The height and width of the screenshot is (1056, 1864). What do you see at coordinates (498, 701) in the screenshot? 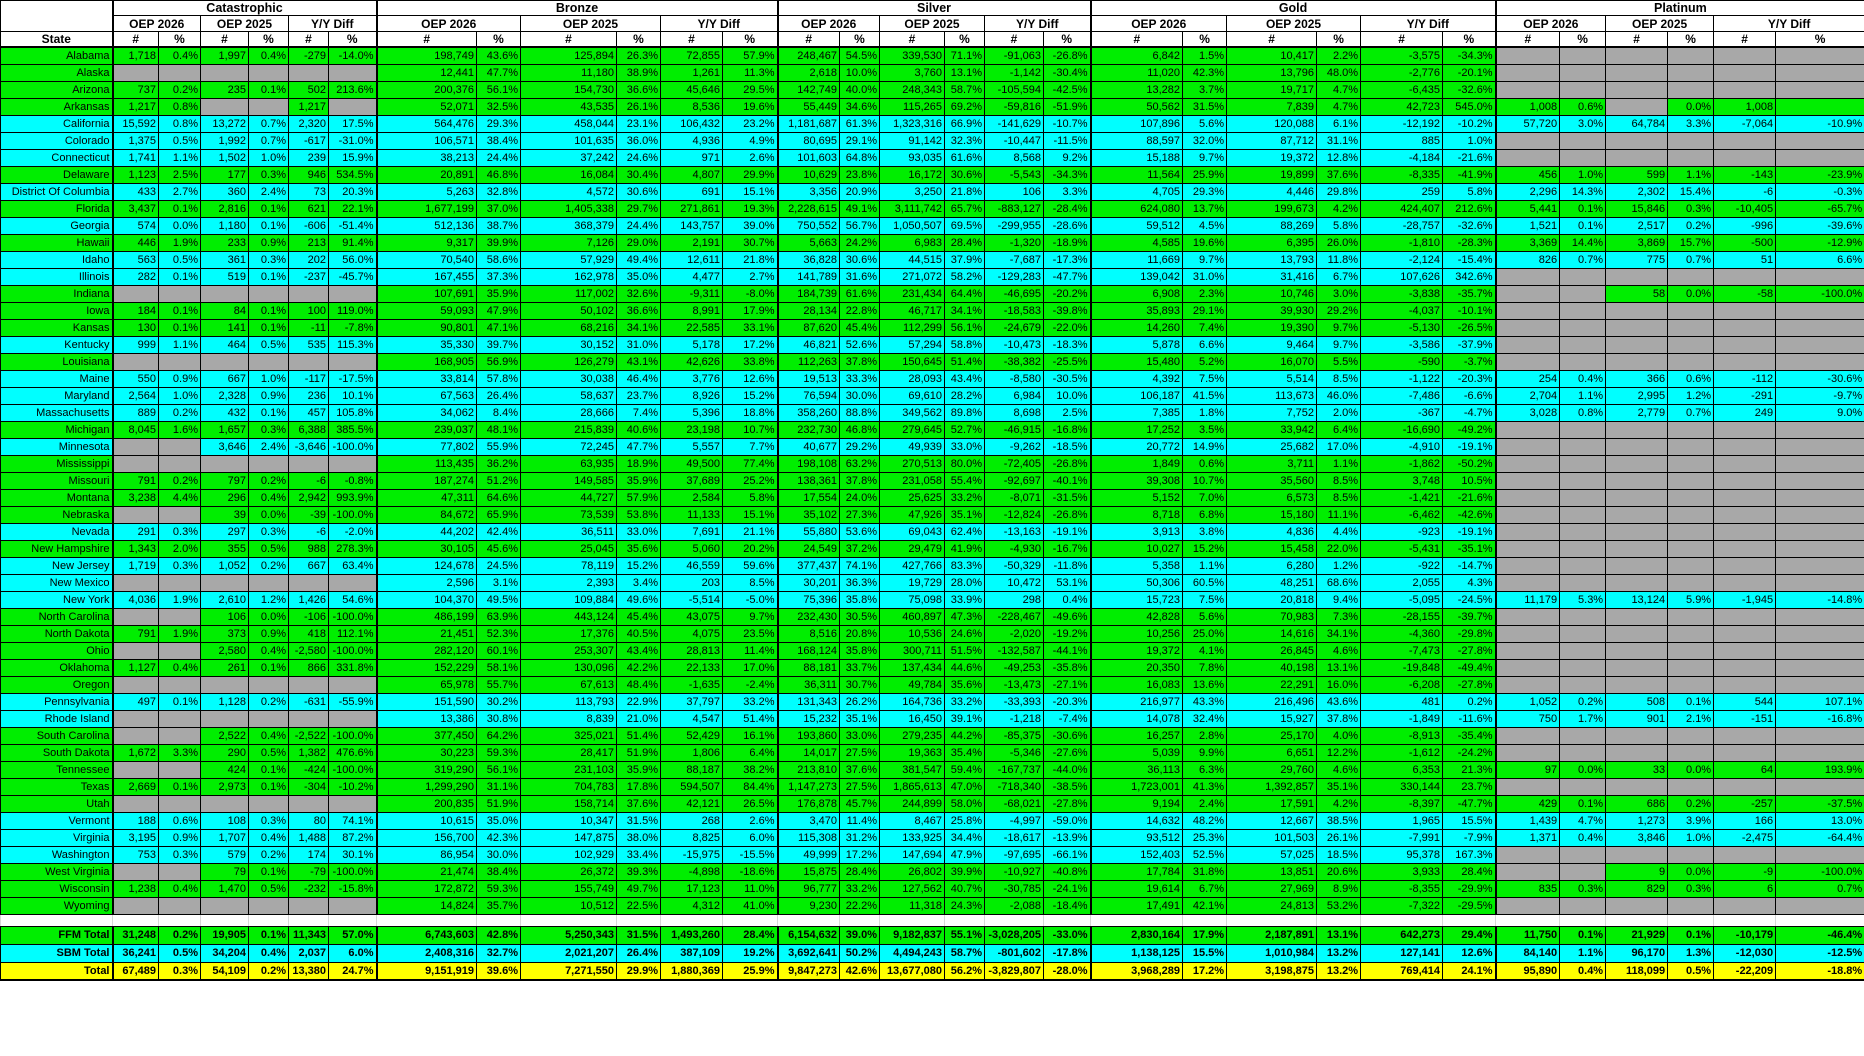
I see `data-cell: 30.2%` at bounding box center [498, 701].